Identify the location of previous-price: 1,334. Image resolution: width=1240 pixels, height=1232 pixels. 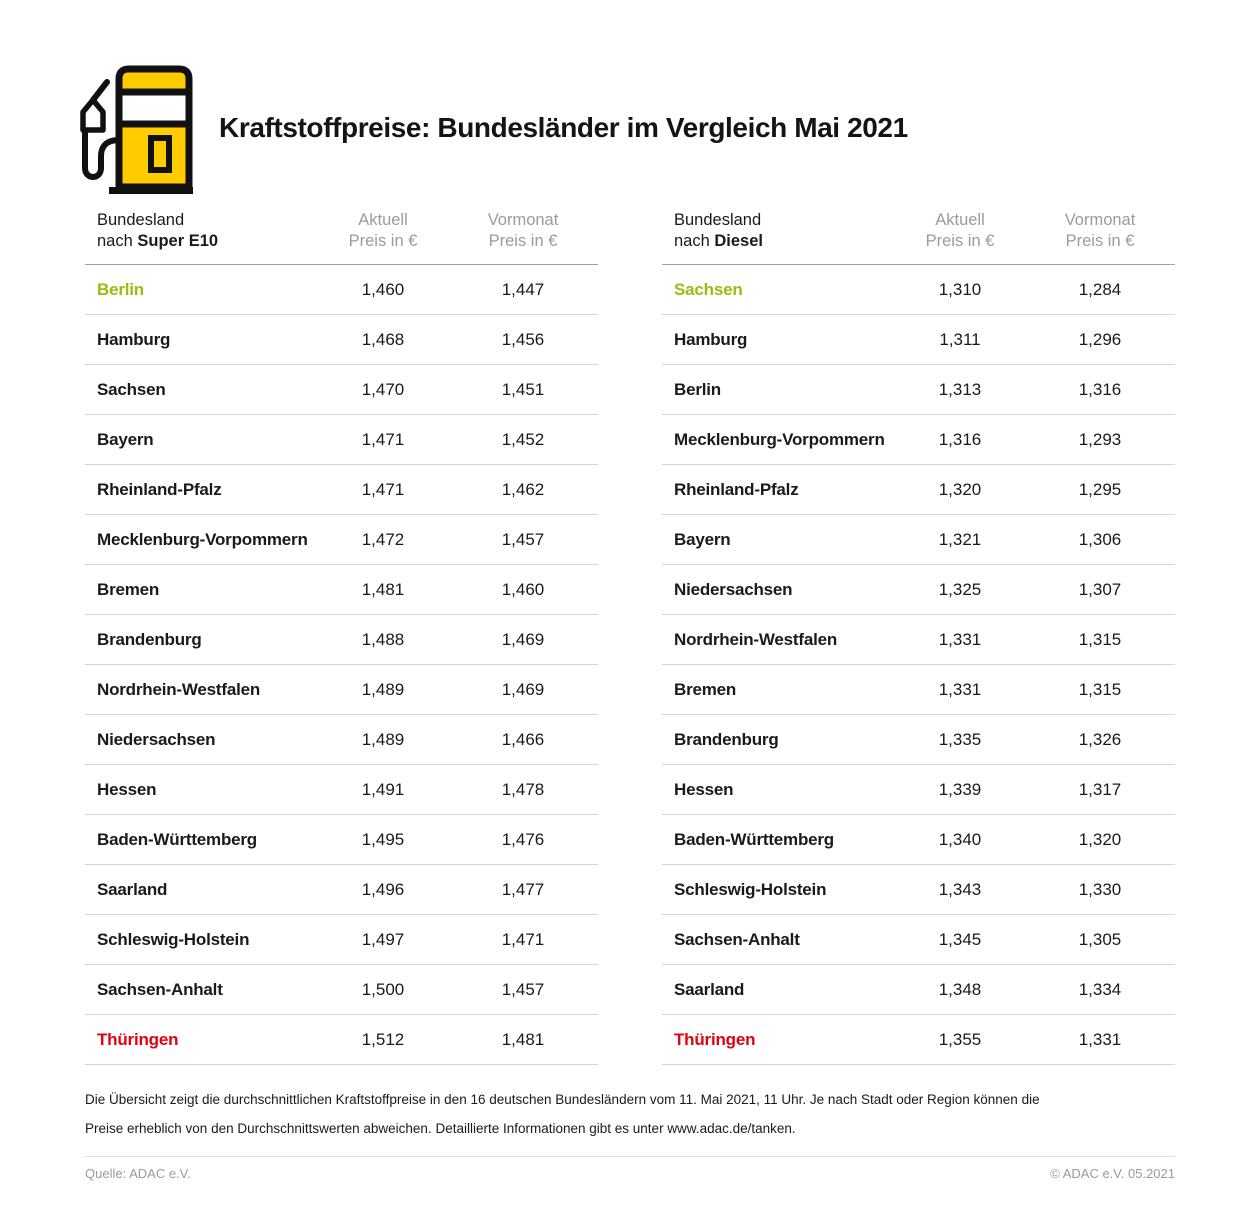
(1100, 989).